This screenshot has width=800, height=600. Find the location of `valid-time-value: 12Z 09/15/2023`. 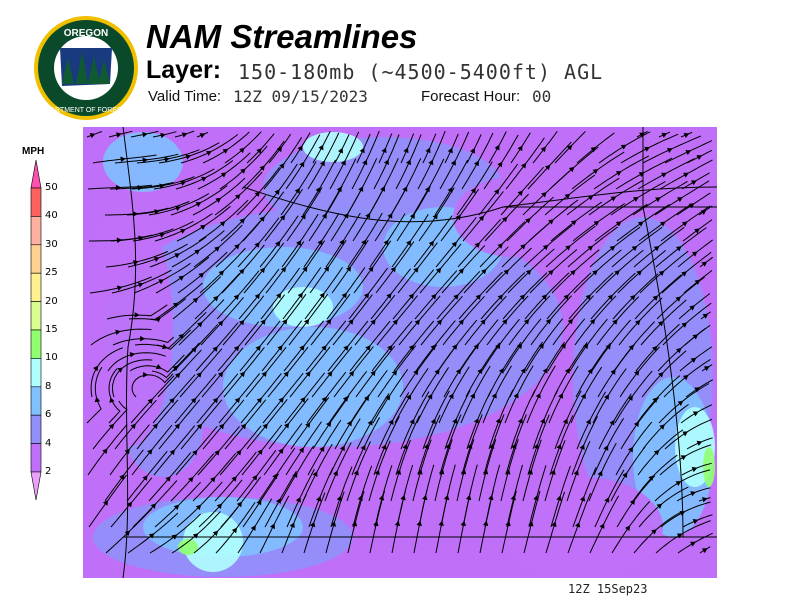

valid-time-value: 12Z 09/15/2023 is located at coordinates (300, 96).